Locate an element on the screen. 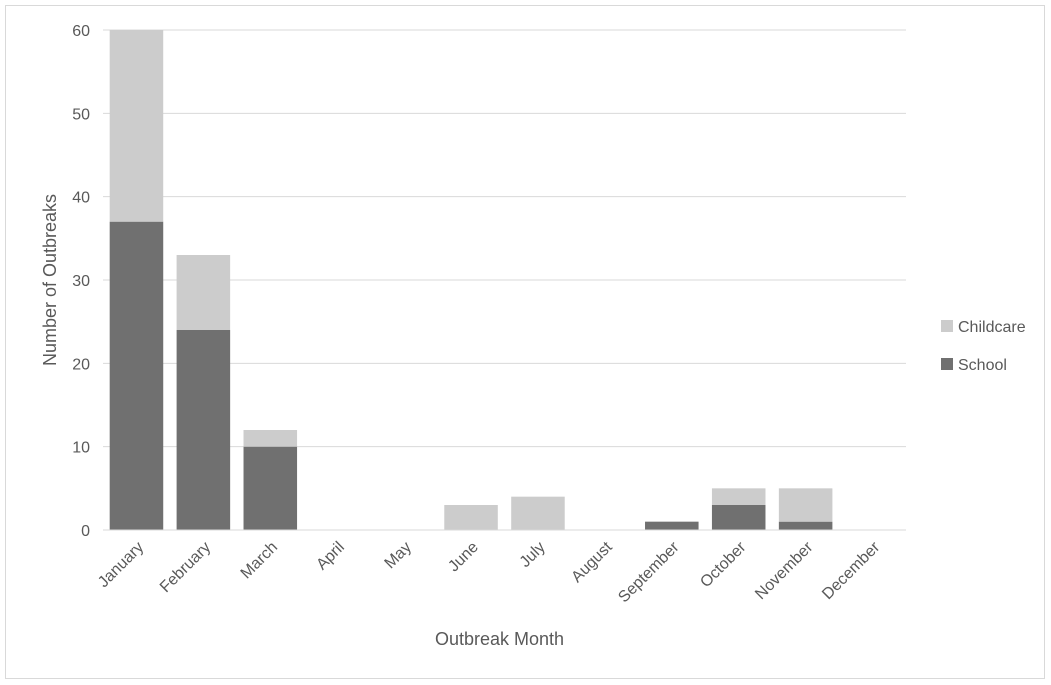  bar-school-november is located at coordinates (805, 525).